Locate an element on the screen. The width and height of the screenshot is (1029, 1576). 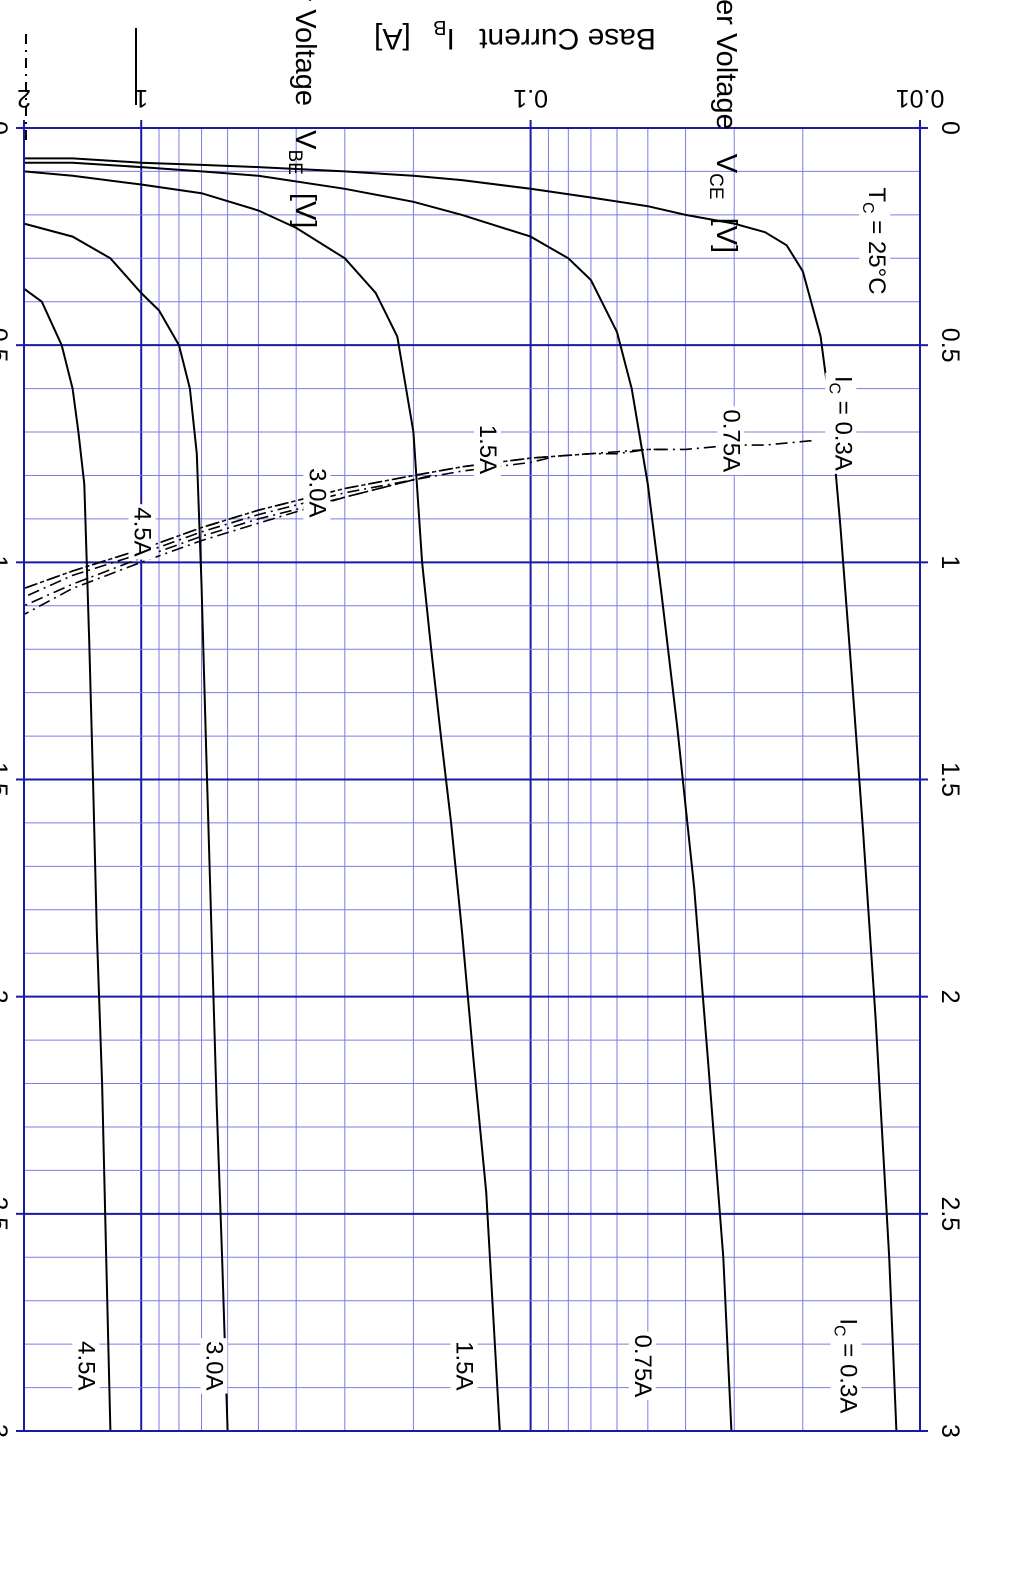
y-right-title: Base-Emitter Voltage VBE [V] is located at coordinates (301, 114).